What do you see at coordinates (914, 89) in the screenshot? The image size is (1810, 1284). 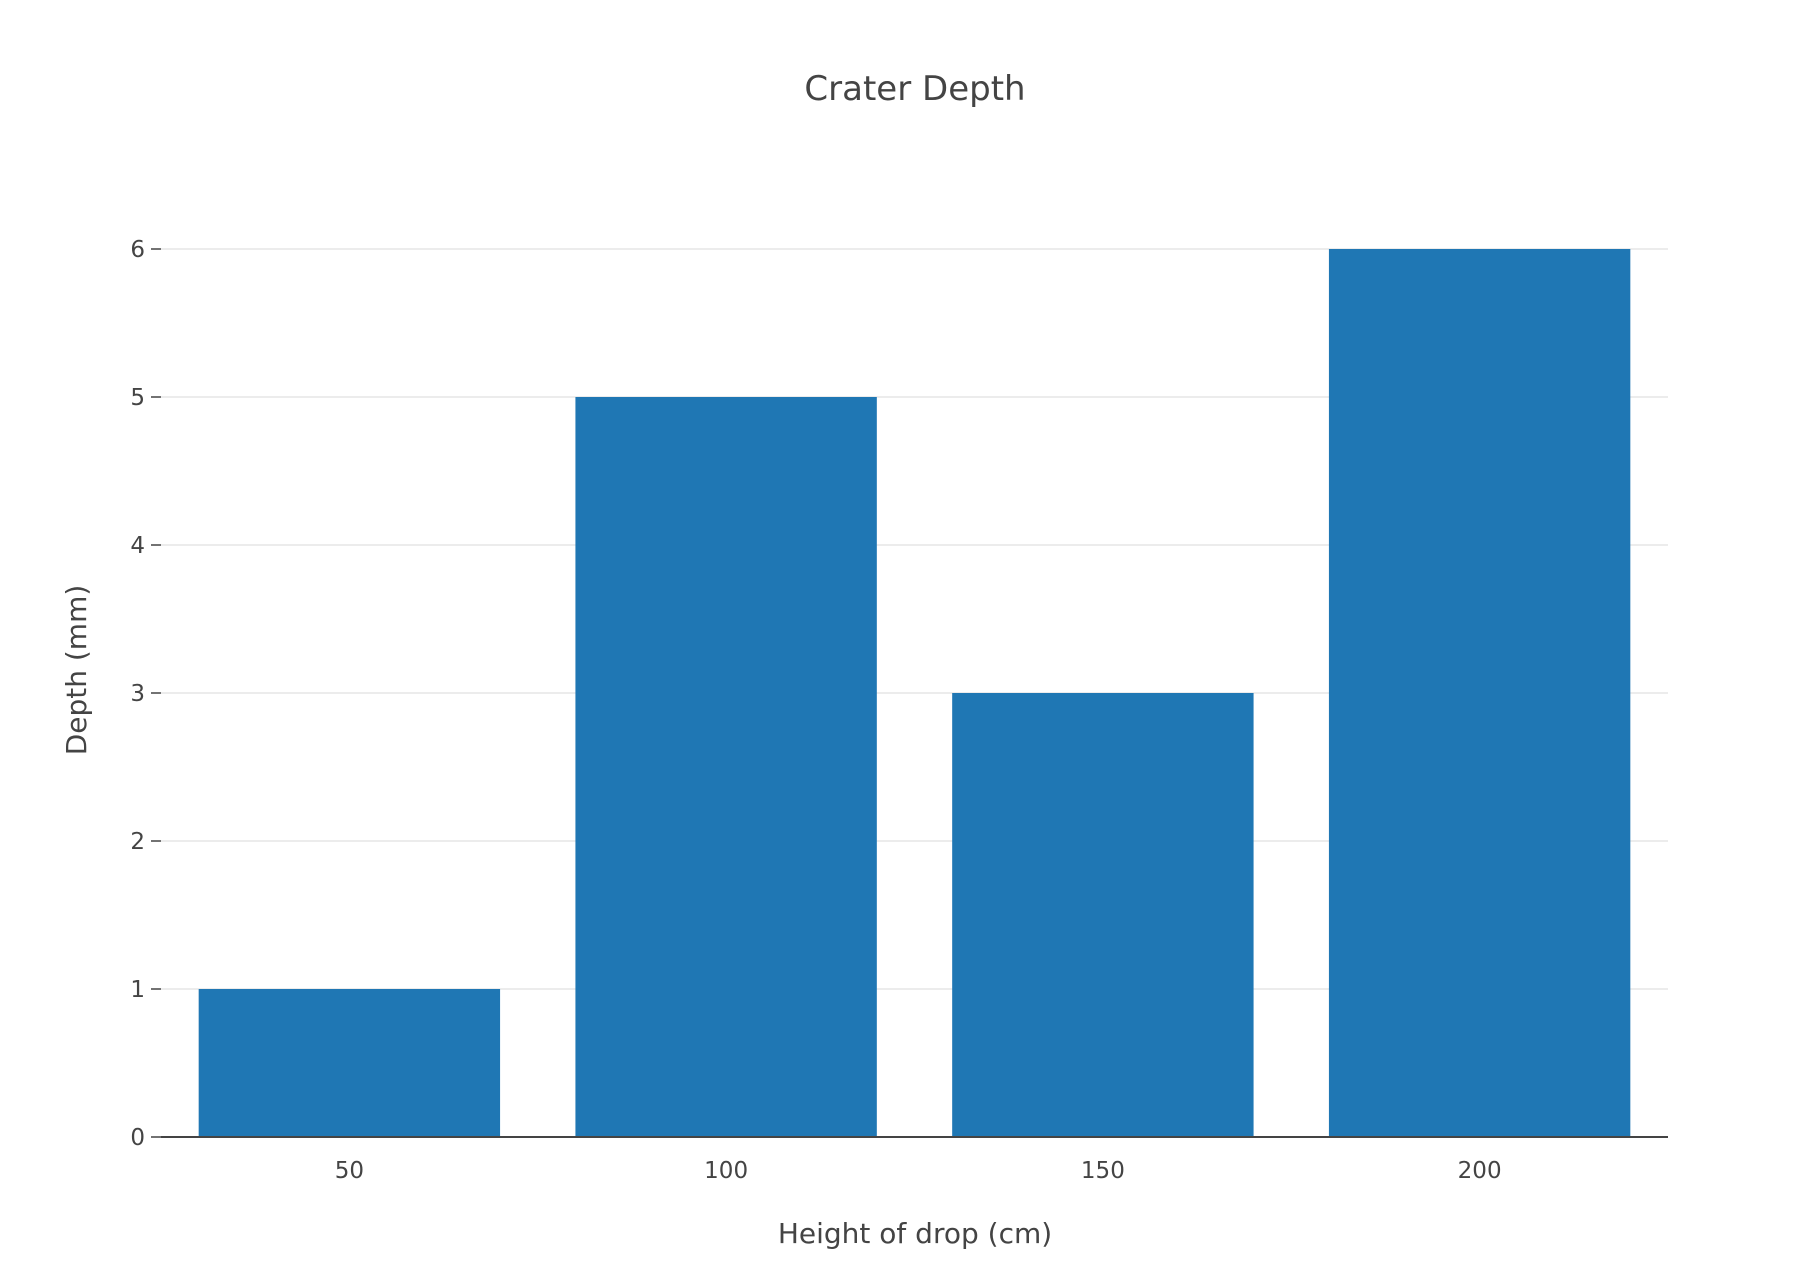 I see `chart-title: Crater Depth` at bounding box center [914, 89].